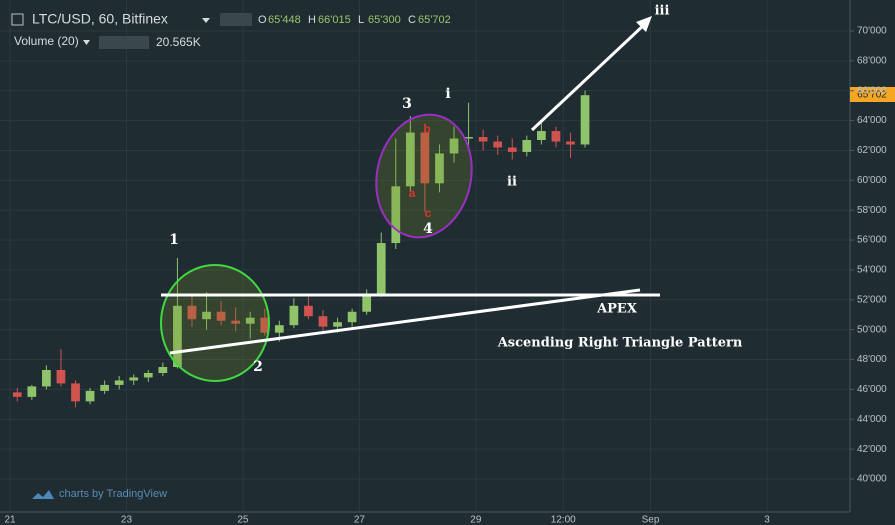  Describe the element at coordinates (589, 76) in the screenshot. I see `projection-arrow` at that location.